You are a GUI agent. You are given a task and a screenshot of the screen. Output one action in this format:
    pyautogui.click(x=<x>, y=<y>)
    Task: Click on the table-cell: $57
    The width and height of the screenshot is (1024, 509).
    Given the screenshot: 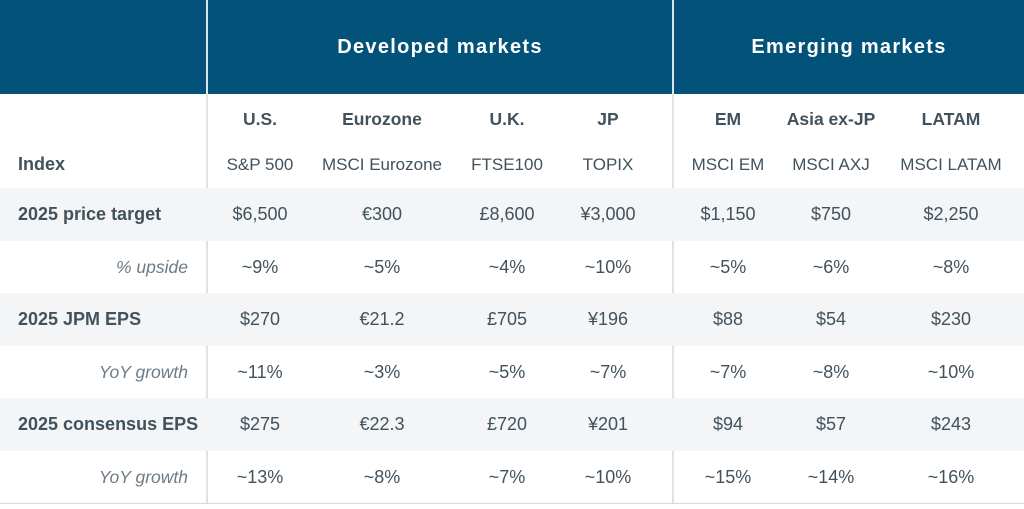 What is the action you would take?
    pyautogui.click(x=831, y=424)
    